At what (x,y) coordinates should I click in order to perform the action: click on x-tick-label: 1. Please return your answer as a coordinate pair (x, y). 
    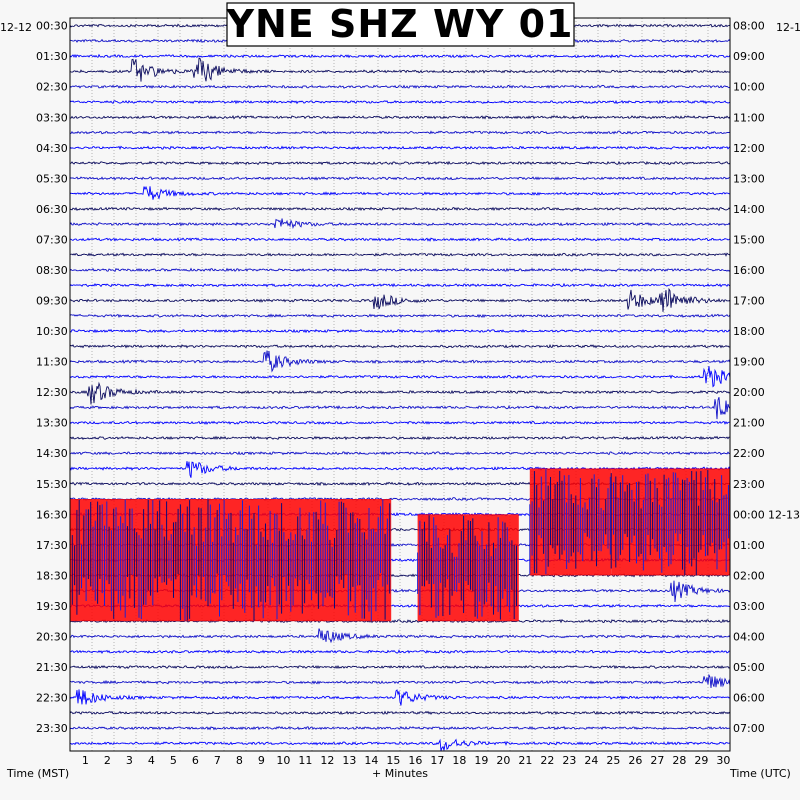
    Looking at the image, I should click on (85, 760).